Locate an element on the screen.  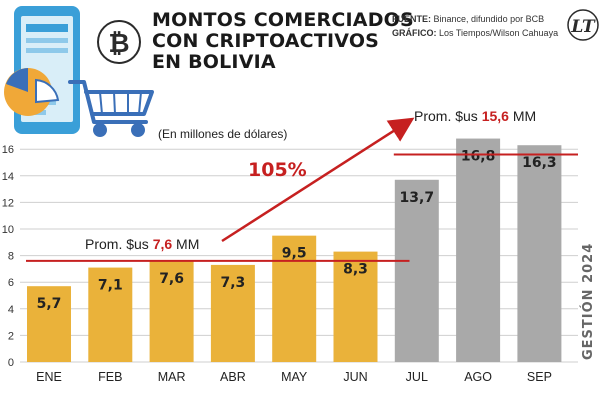
bar-mar is located at coordinates (171, 311).